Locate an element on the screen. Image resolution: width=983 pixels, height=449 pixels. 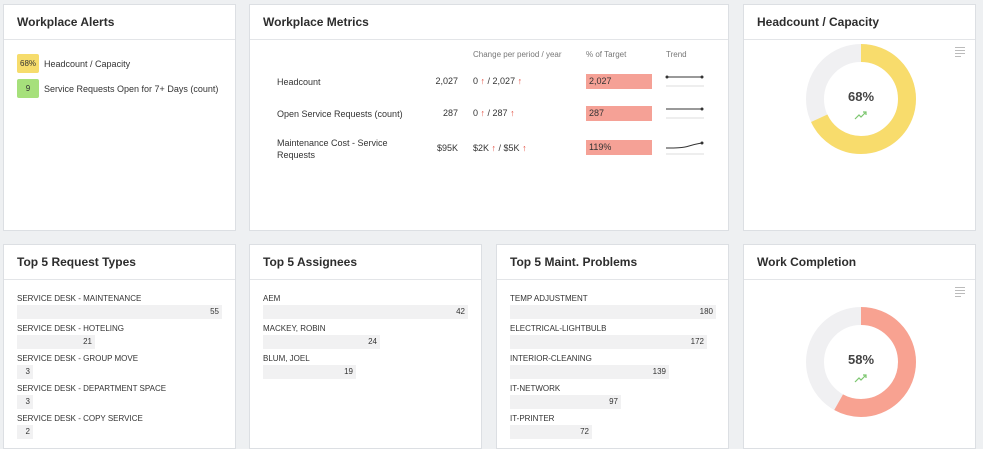
target-bar: 119% is located at coordinates (619, 147).